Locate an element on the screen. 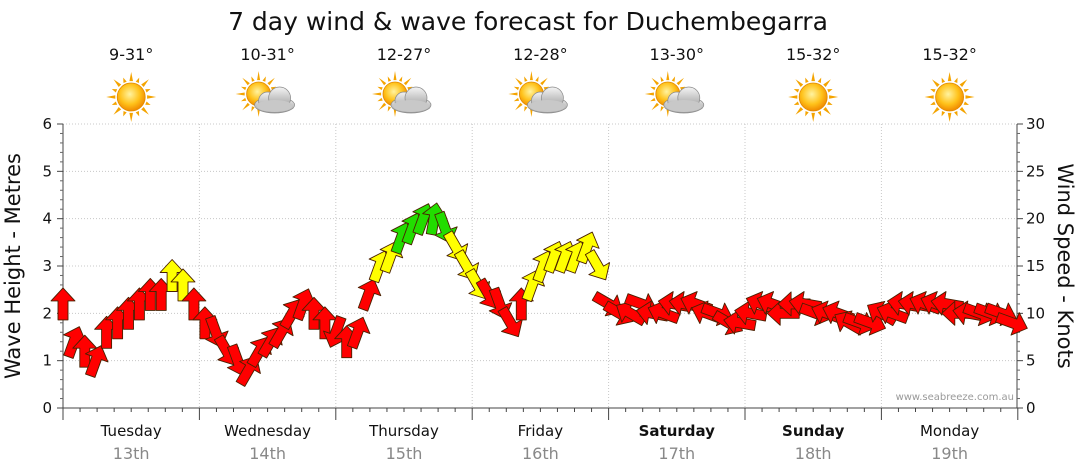  temperature-label: 12-28° is located at coordinates (540, 54).